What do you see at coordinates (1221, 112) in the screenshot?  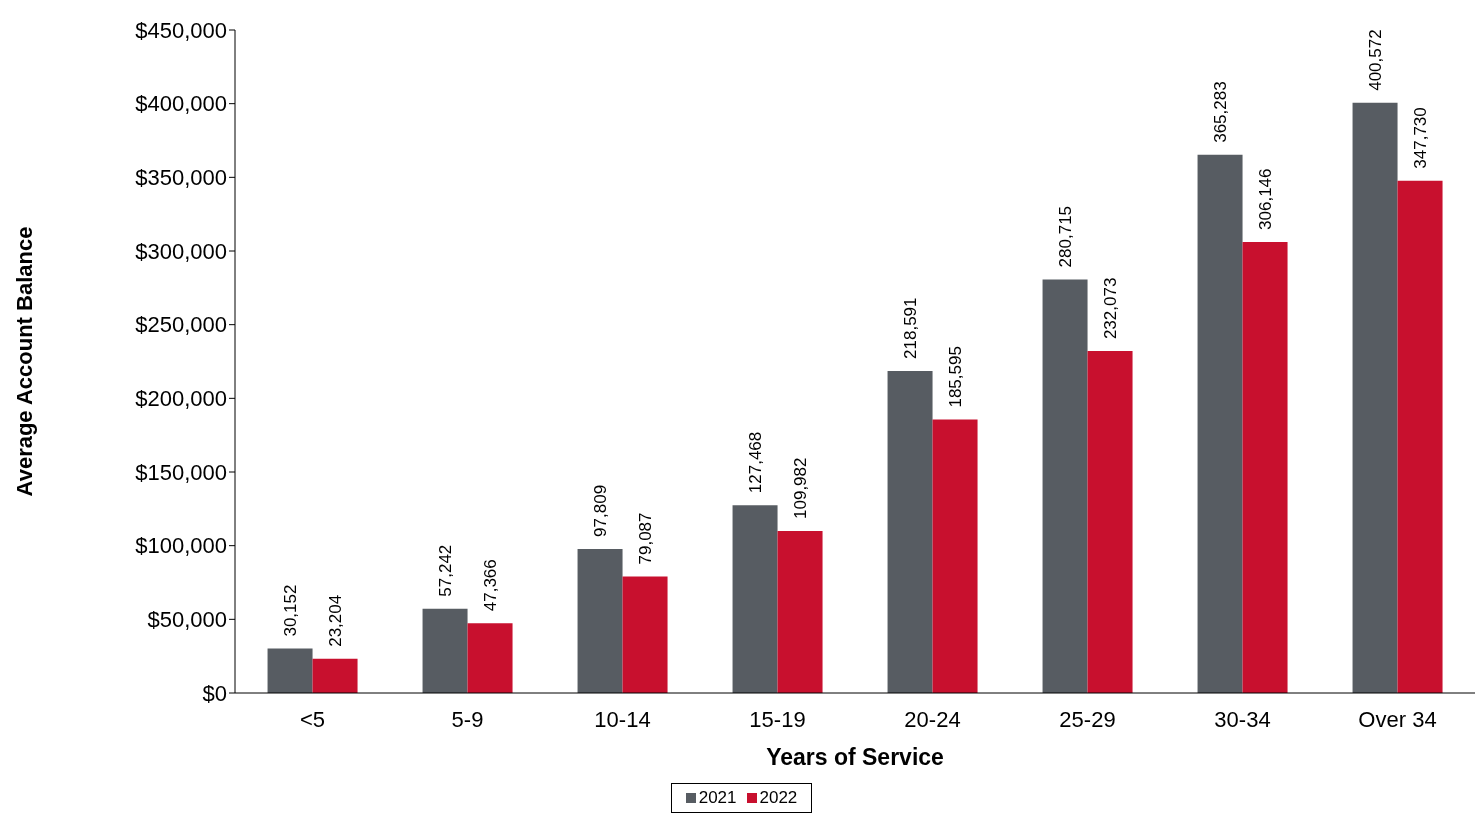 I see `data-label: 365,283` at bounding box center [1221, 112].